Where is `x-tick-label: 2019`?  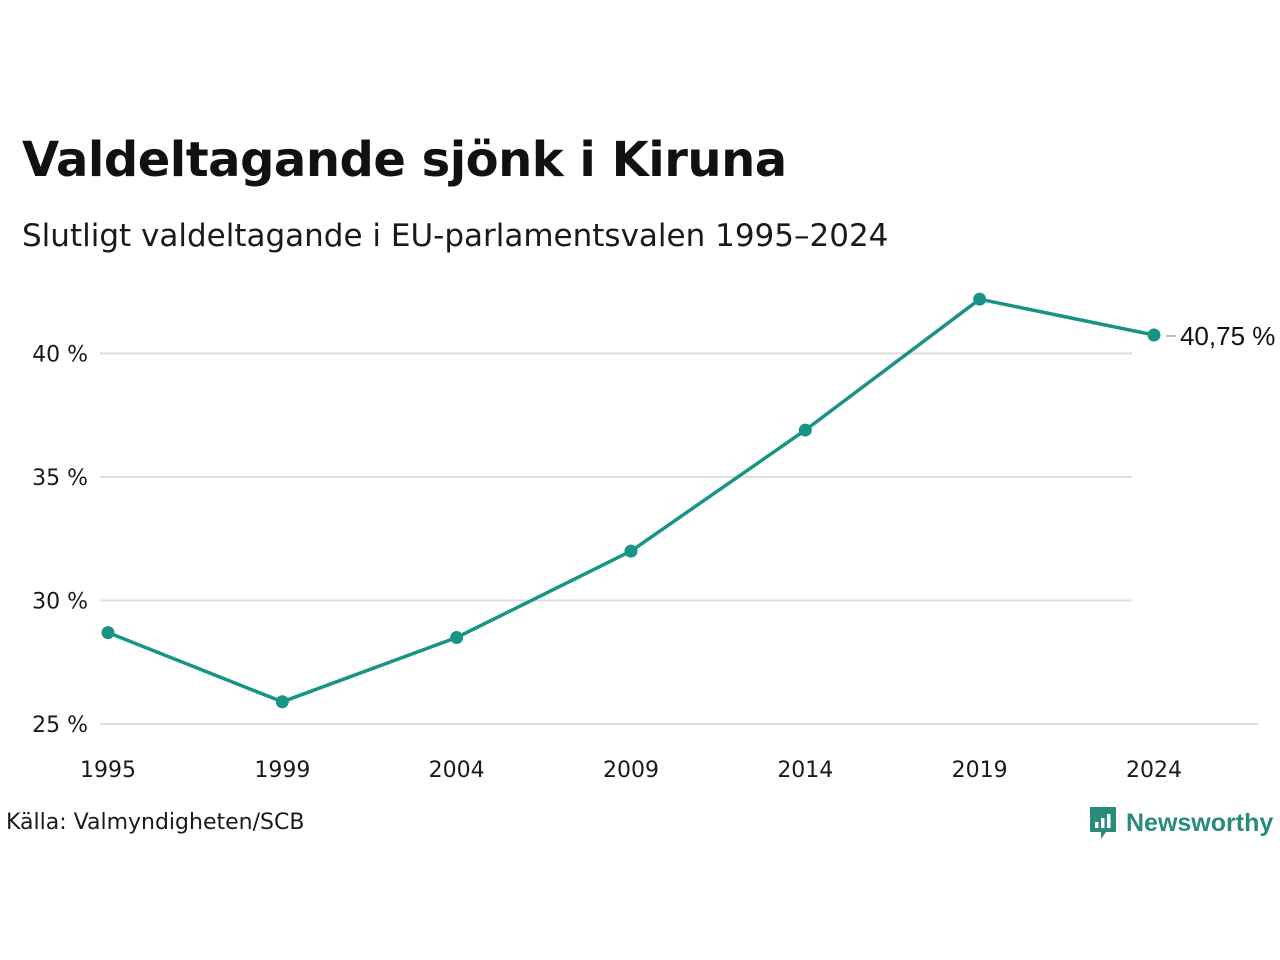
x-tick-label: 2019 is located at coordinates (980, 770).